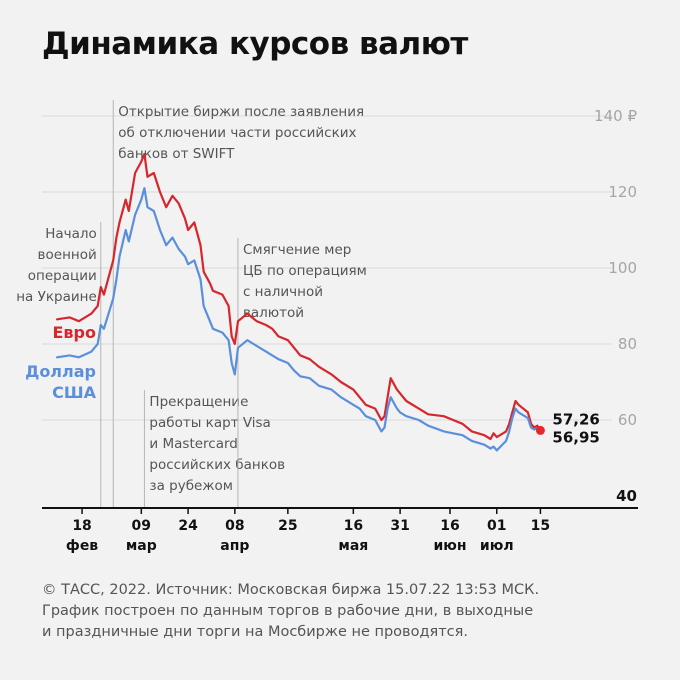 This screenshot has height=680, width=680. What do you see at coordinates (141, 526) in the screenshot?
I see `x-tick-day: 09` at bounding box center [141, 526].